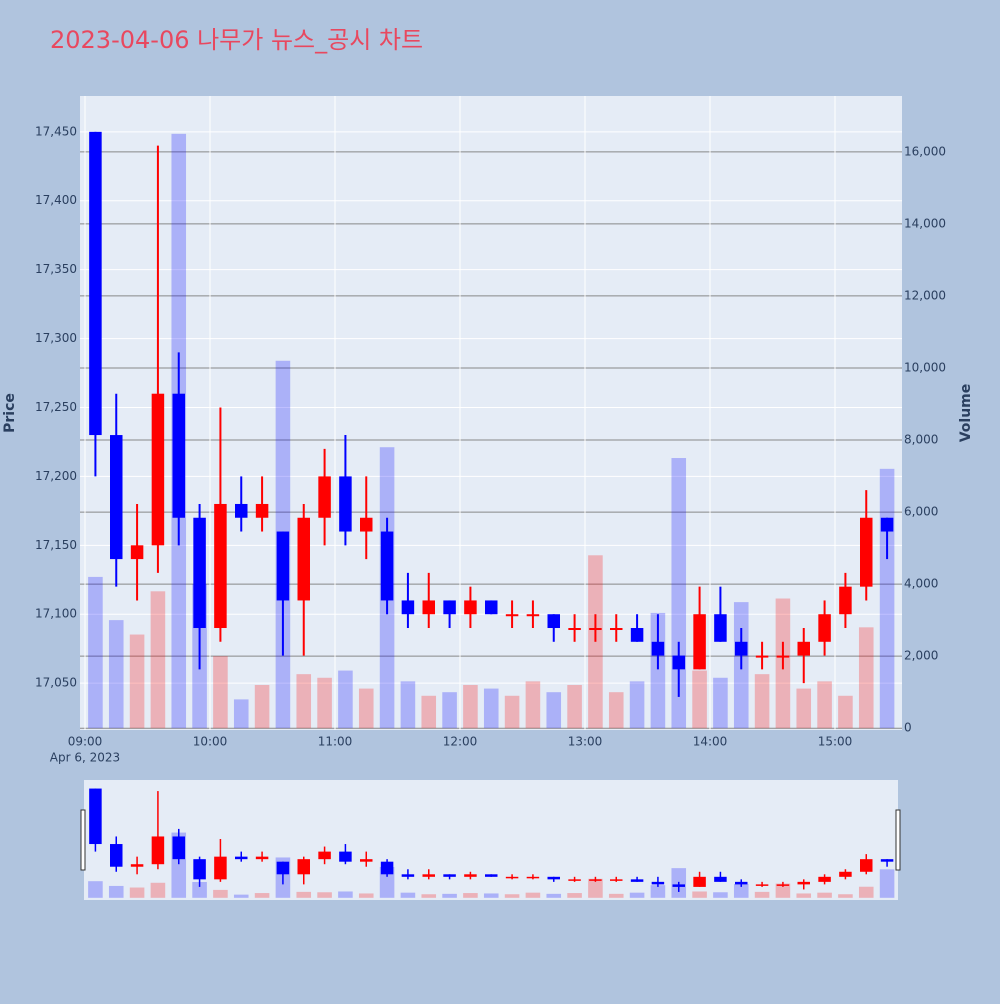  Describe the element at coordinates (56, 545) in the screenshot. I see `y-tick-label: 17,150` at that location.